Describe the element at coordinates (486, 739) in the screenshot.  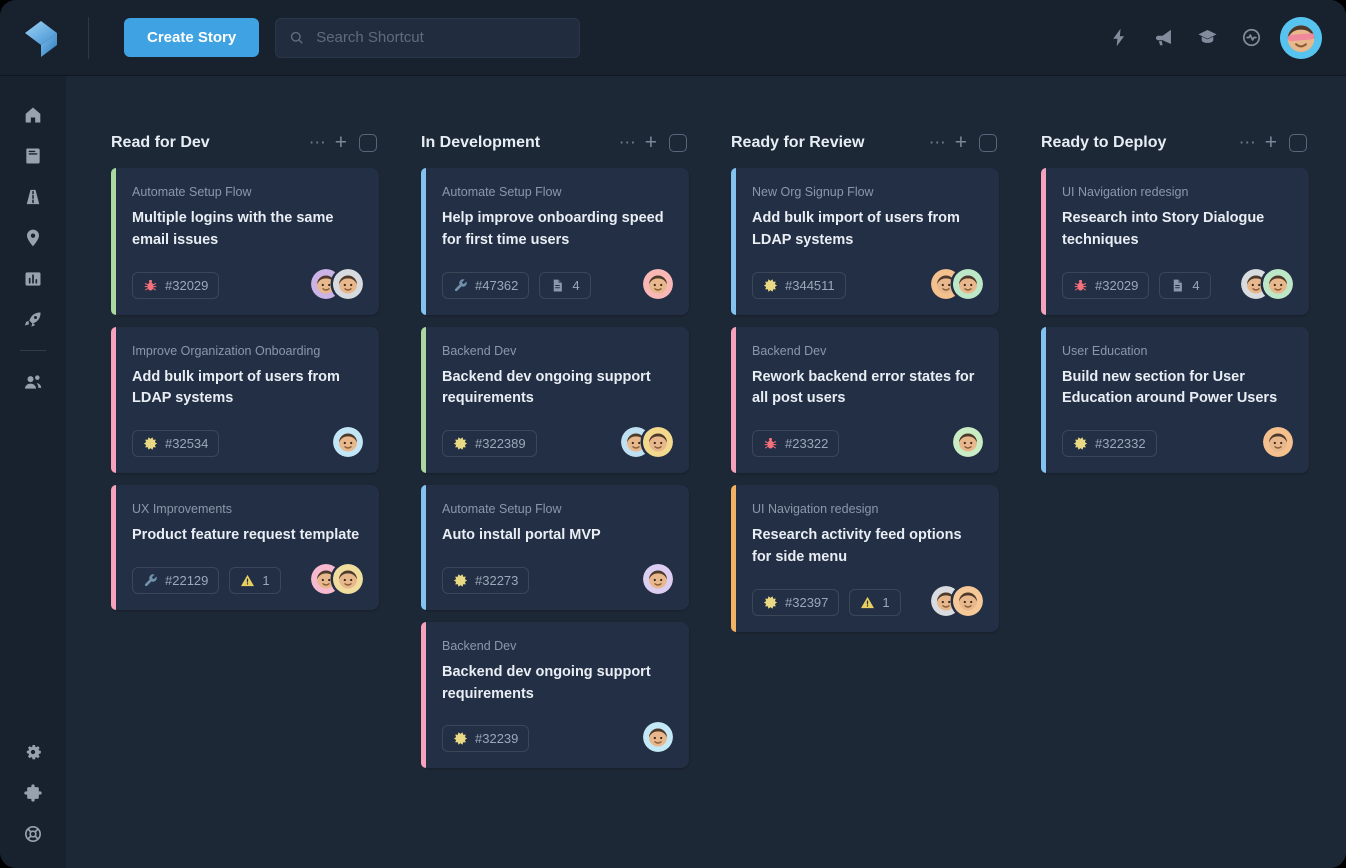
I see `story-id-badge: #32239` at that location.